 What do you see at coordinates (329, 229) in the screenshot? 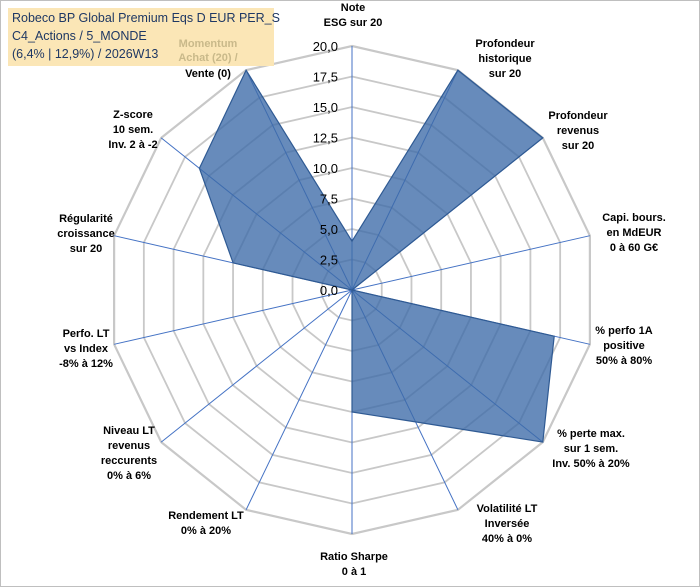
I see `tick-label: 5,0` at bounding box center [329, 229].